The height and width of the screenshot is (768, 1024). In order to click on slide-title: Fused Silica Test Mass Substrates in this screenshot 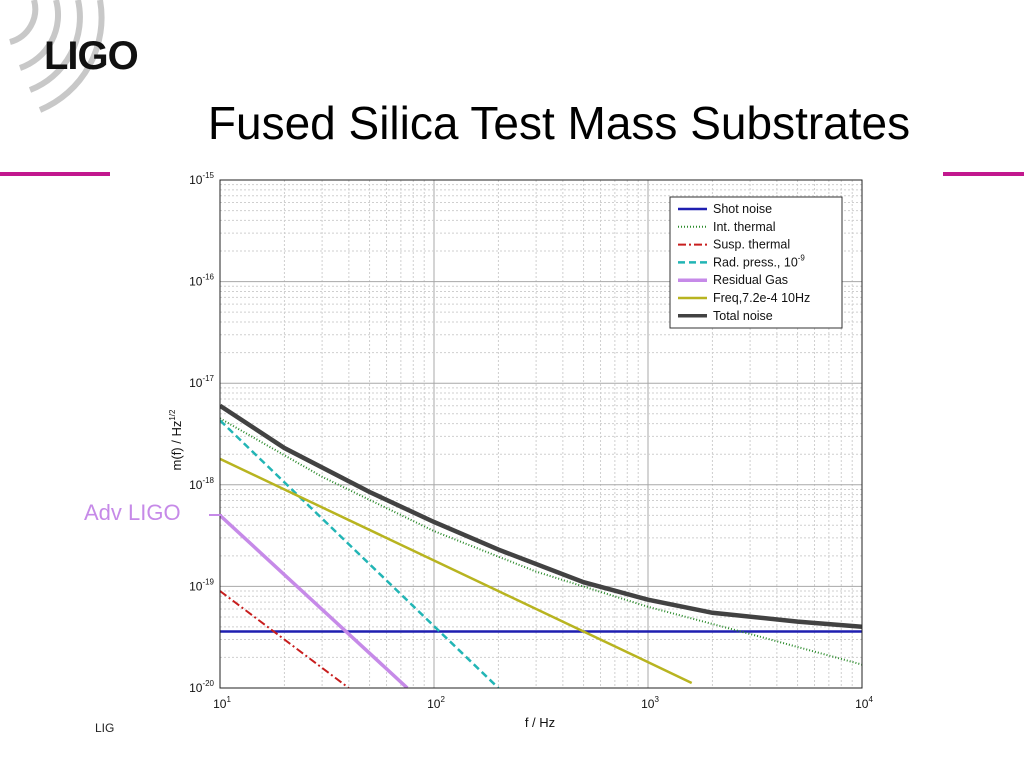, I will do `click(559, 123)`.